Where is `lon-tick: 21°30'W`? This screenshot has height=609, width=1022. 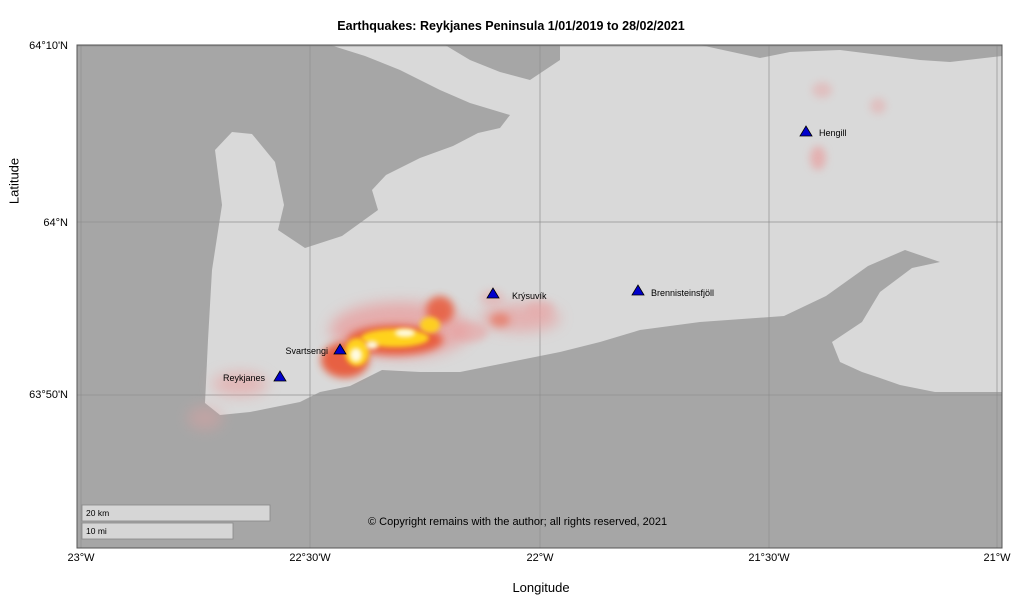
lon-tick: 21°30'W is located at coordinates (769, 558).